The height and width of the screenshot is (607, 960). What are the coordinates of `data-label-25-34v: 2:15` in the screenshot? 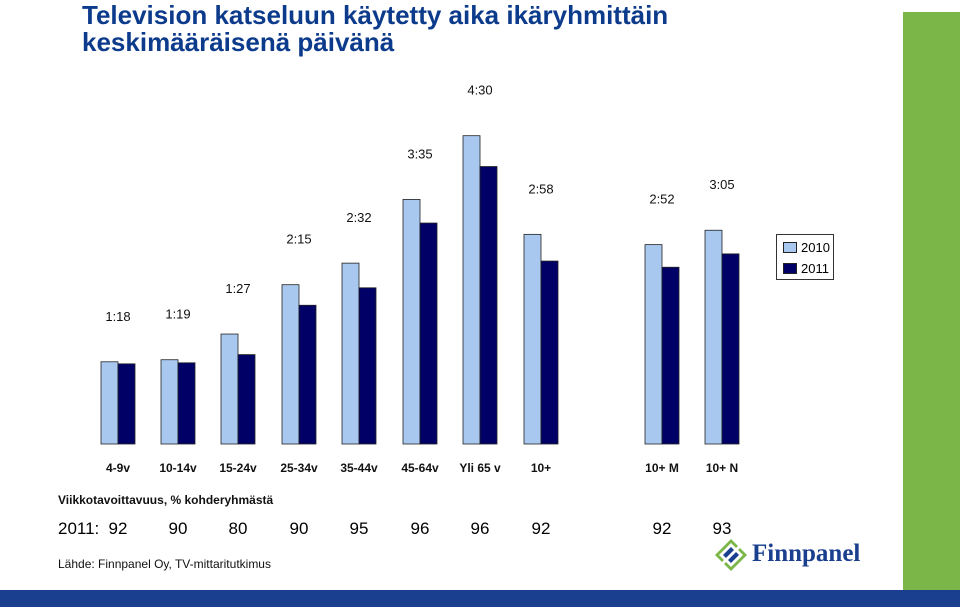 It's located at (298, 239).